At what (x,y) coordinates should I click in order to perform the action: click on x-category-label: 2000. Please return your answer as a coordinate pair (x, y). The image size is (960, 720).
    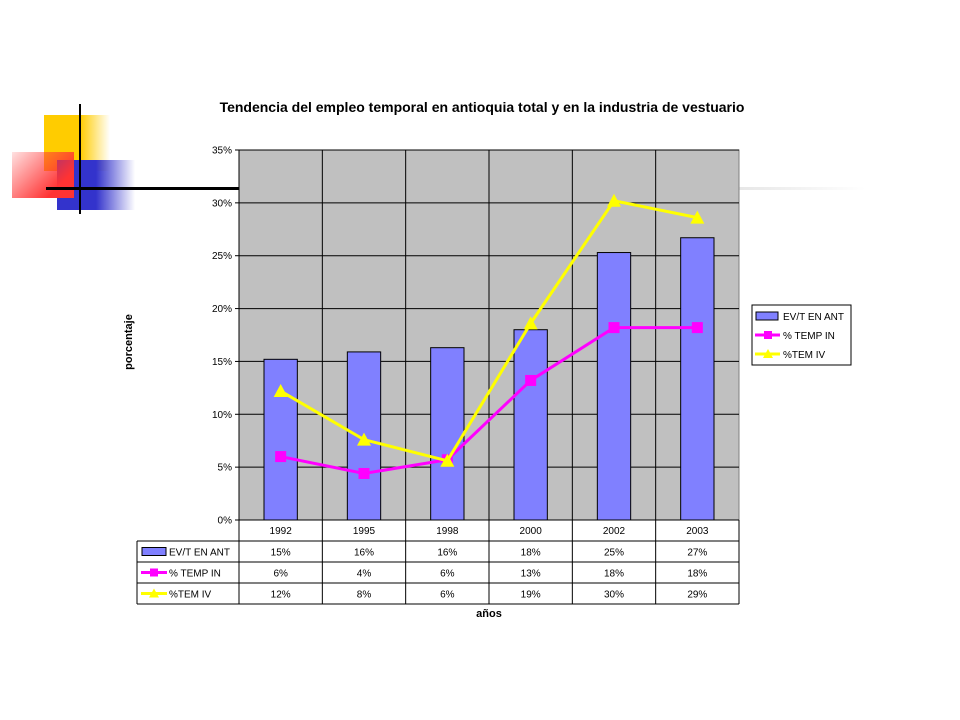
    Looking at the image, I should click on (531, 531).